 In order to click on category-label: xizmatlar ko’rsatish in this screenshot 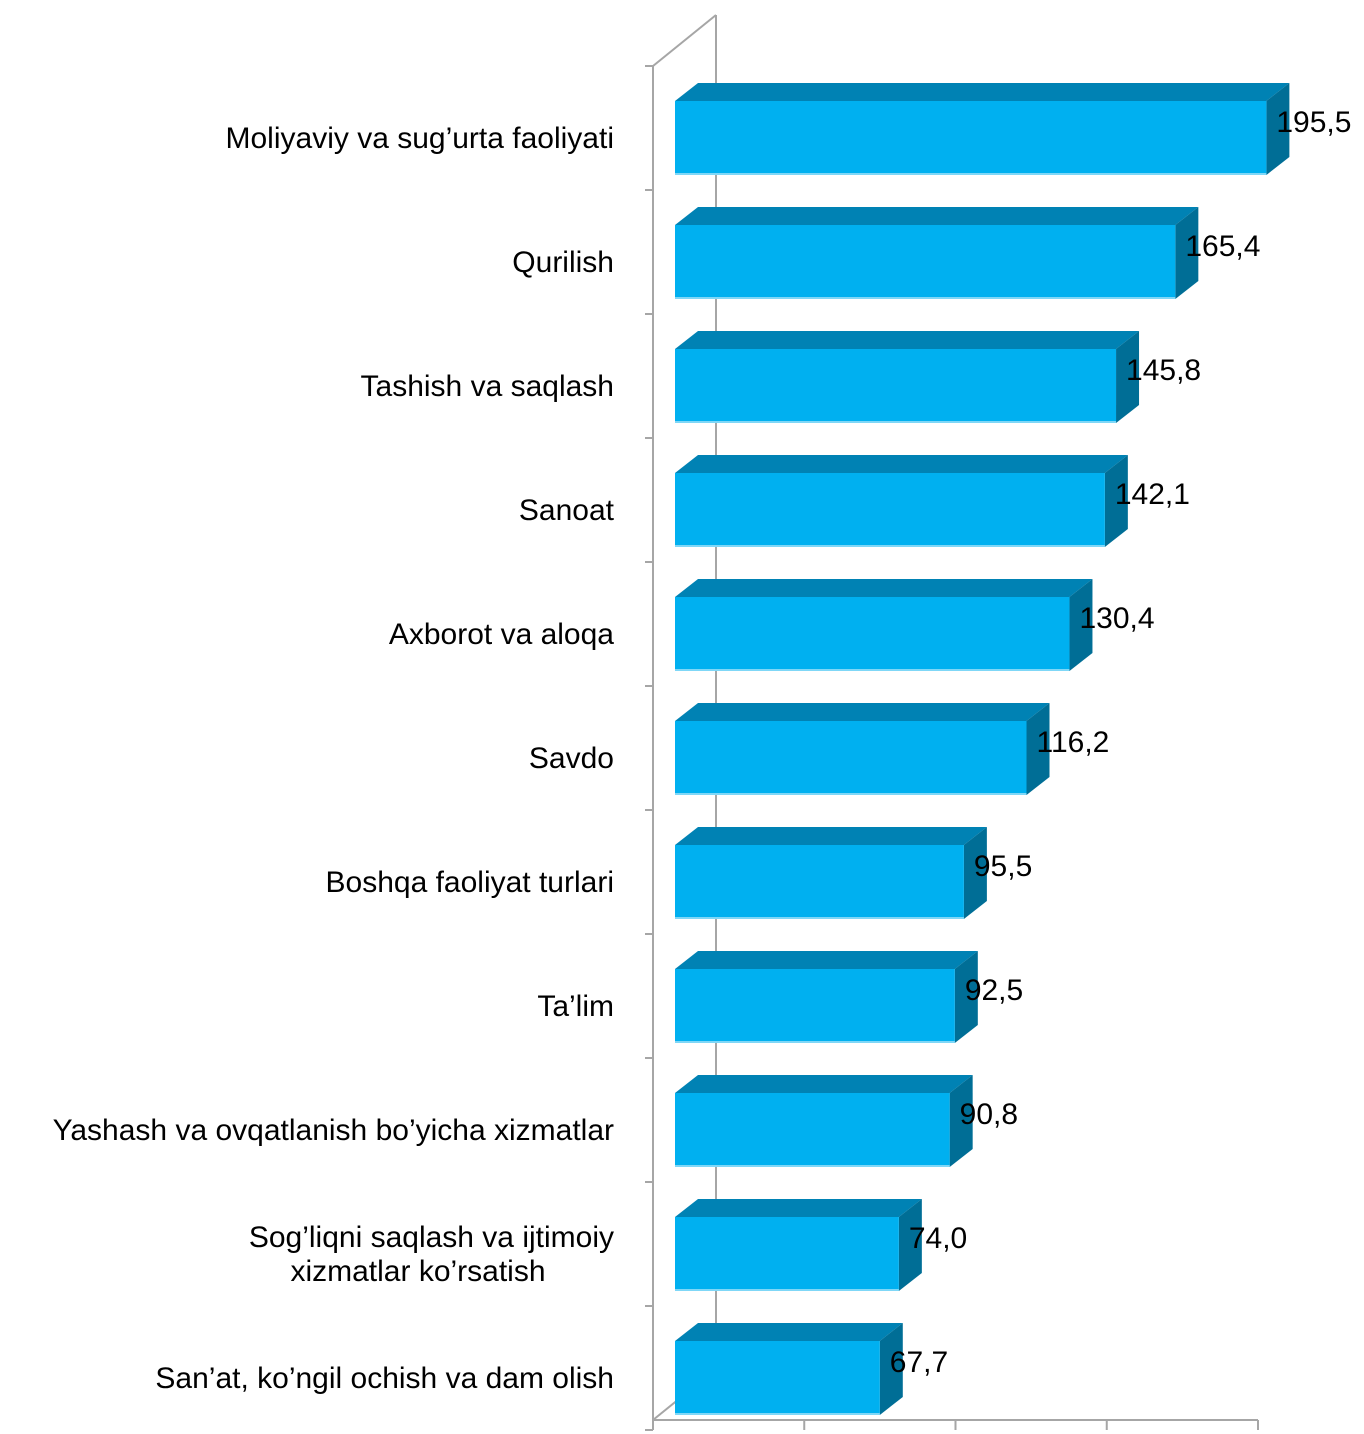, I will do `click(417, 1271)`.